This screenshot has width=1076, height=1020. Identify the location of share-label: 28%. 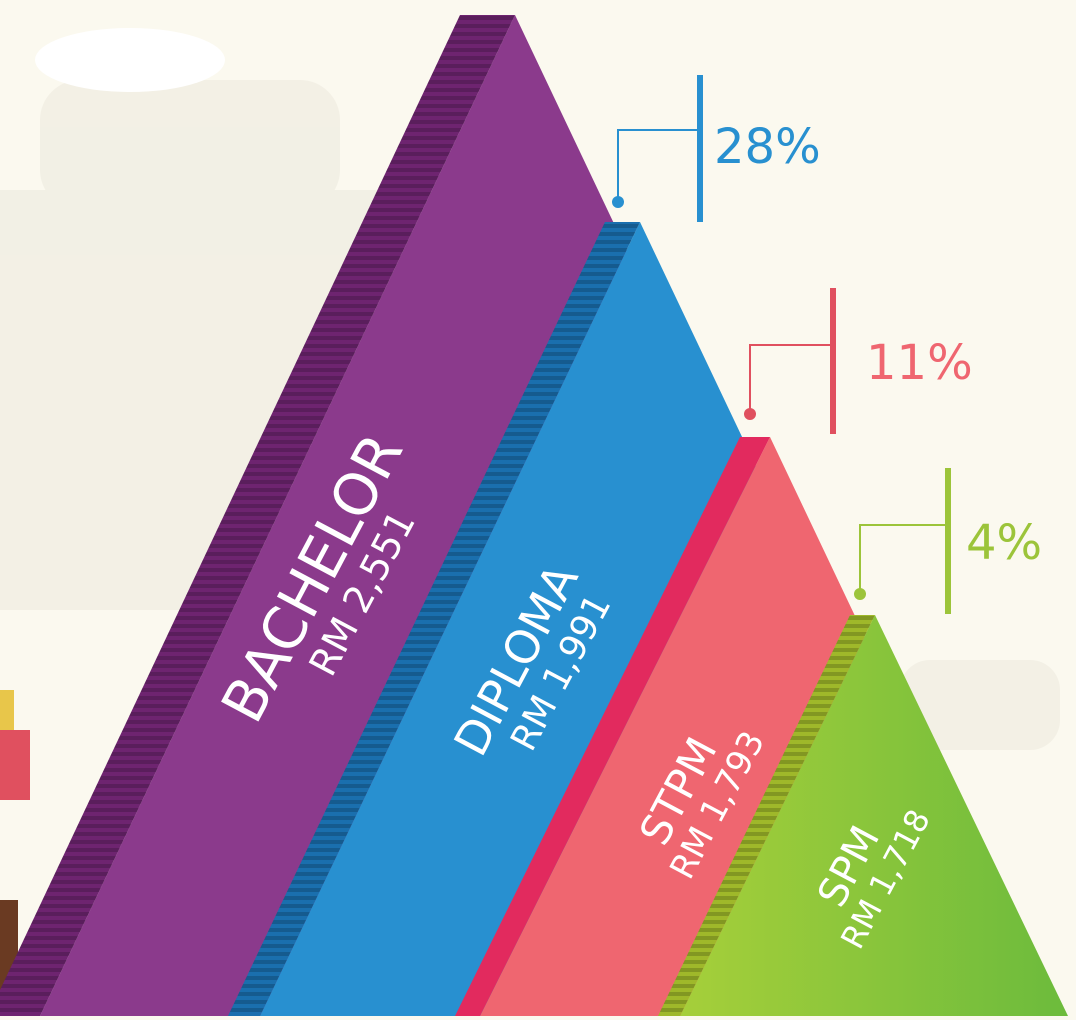
(767, 147).